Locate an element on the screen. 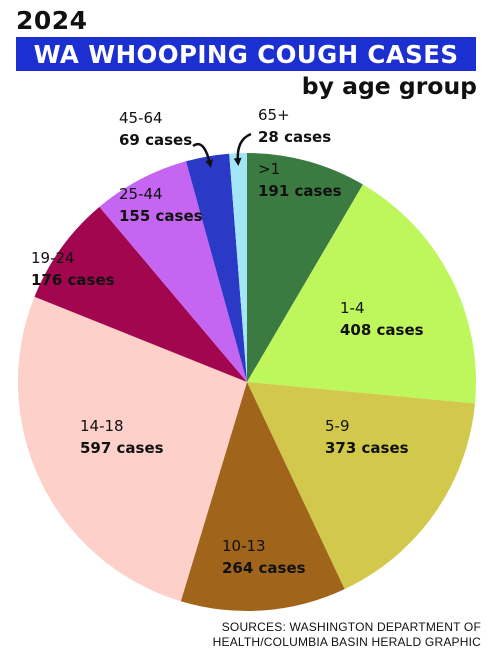 This screenshot has height=658, width=493. slice-category-label: >1 is located at coordinates (269, 169).